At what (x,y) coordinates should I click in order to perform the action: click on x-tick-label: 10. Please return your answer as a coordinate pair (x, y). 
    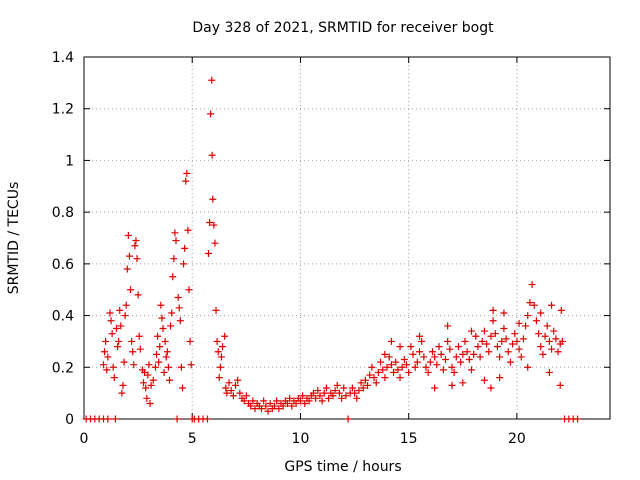
    Looking at the image, I should click on (301, 439).